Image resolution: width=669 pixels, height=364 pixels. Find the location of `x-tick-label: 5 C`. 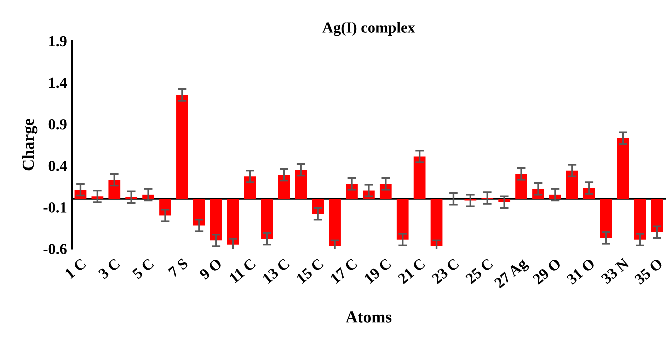

x-tick-label: 5 C is located at coordinates (143, 269).